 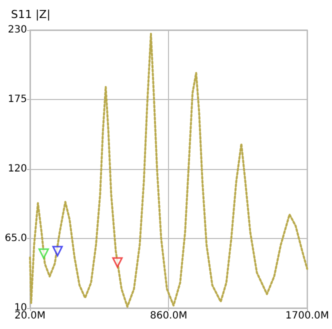 What do you see at coordinates (17, 169) in the screenshot?
I see `y-tick-label: 120` at bounding box center [17, 169].